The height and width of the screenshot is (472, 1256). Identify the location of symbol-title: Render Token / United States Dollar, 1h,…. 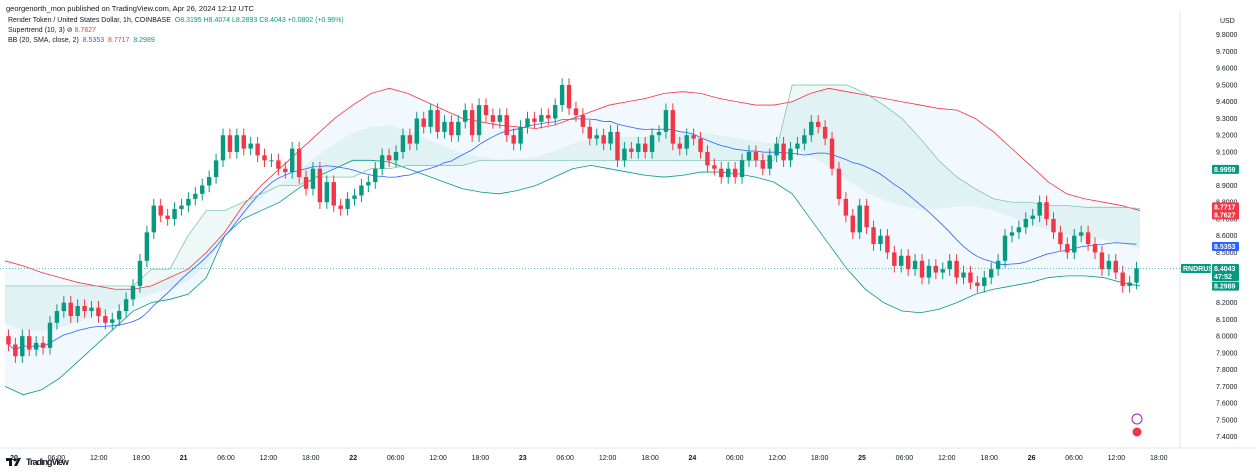
(89, 20).